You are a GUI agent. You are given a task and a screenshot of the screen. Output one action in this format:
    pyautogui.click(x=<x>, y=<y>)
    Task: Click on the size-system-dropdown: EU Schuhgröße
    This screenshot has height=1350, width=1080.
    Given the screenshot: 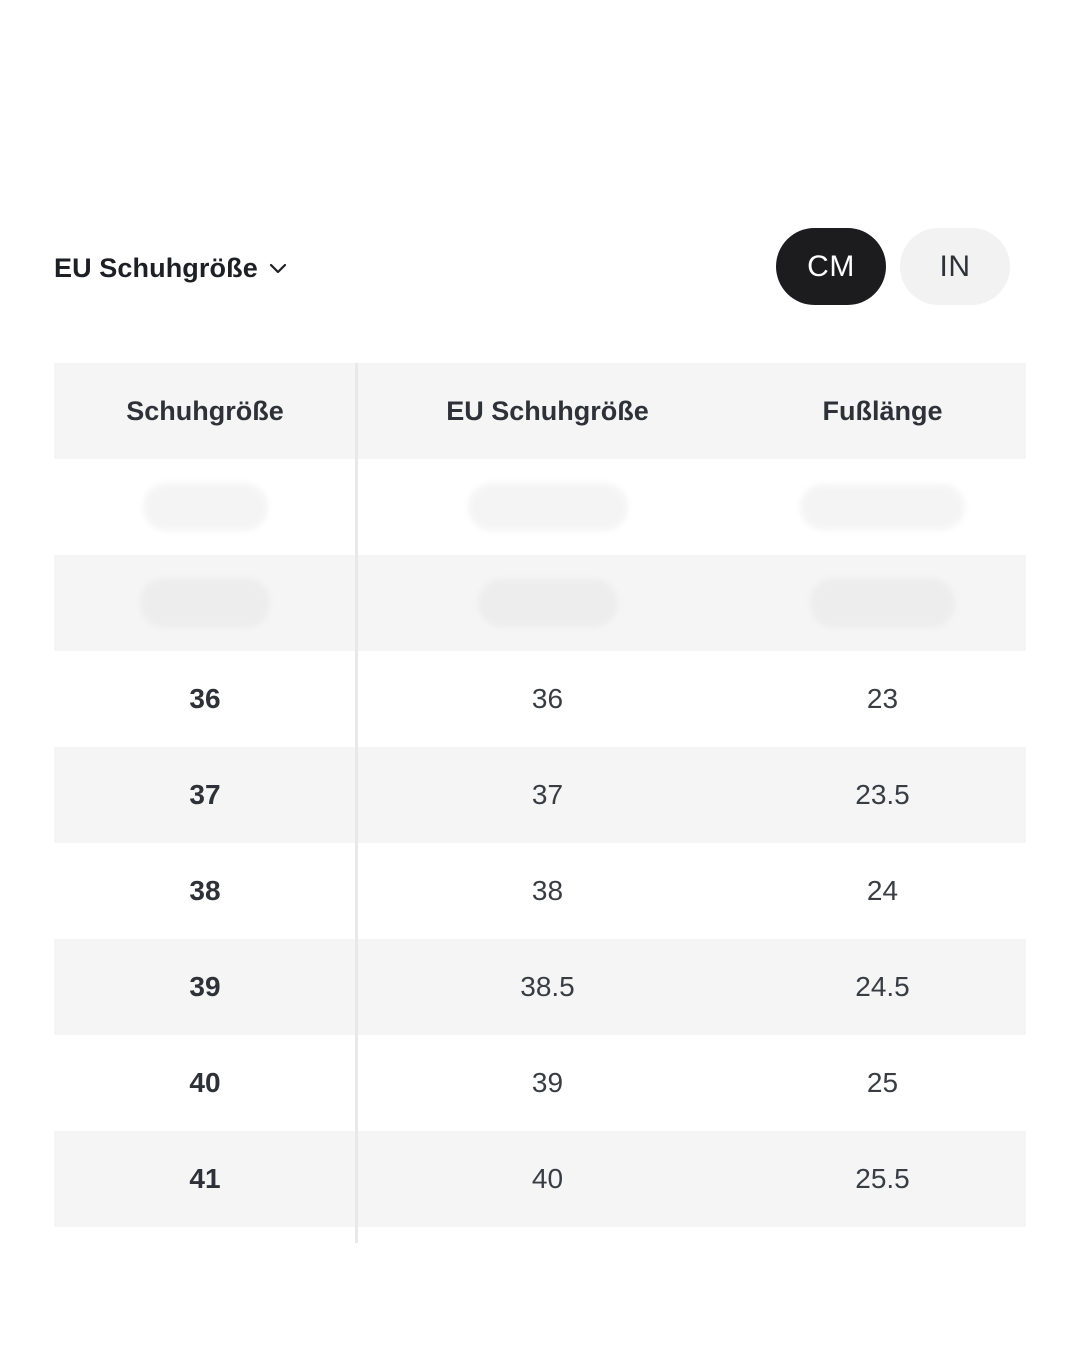 What is the action you would take?
    pyautogui.click(x=171, y=268)
    